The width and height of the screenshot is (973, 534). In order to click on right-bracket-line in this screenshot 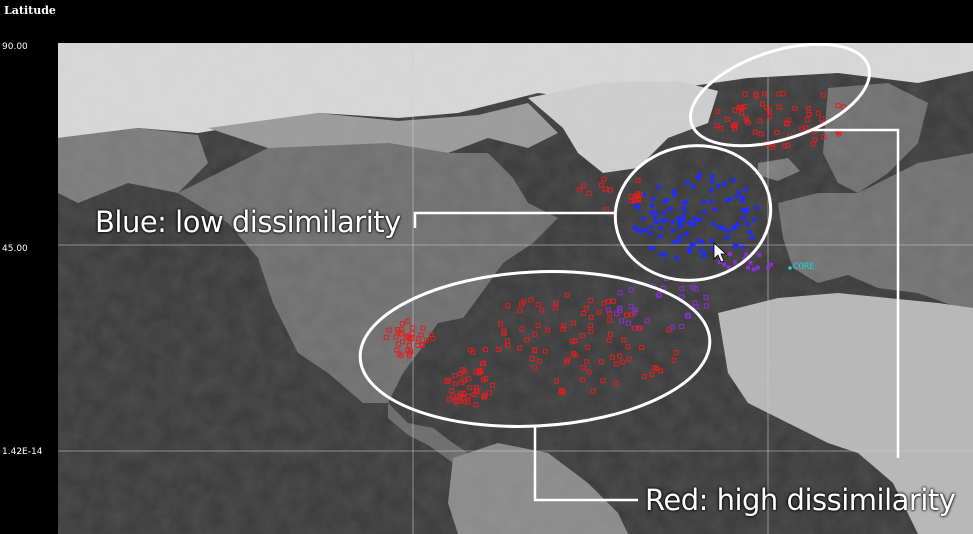, I will do `click(856, 293)`.